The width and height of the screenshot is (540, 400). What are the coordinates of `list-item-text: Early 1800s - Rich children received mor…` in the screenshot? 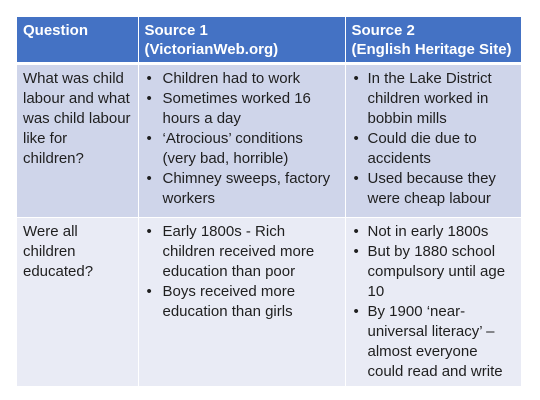 It's located at (238, 251).